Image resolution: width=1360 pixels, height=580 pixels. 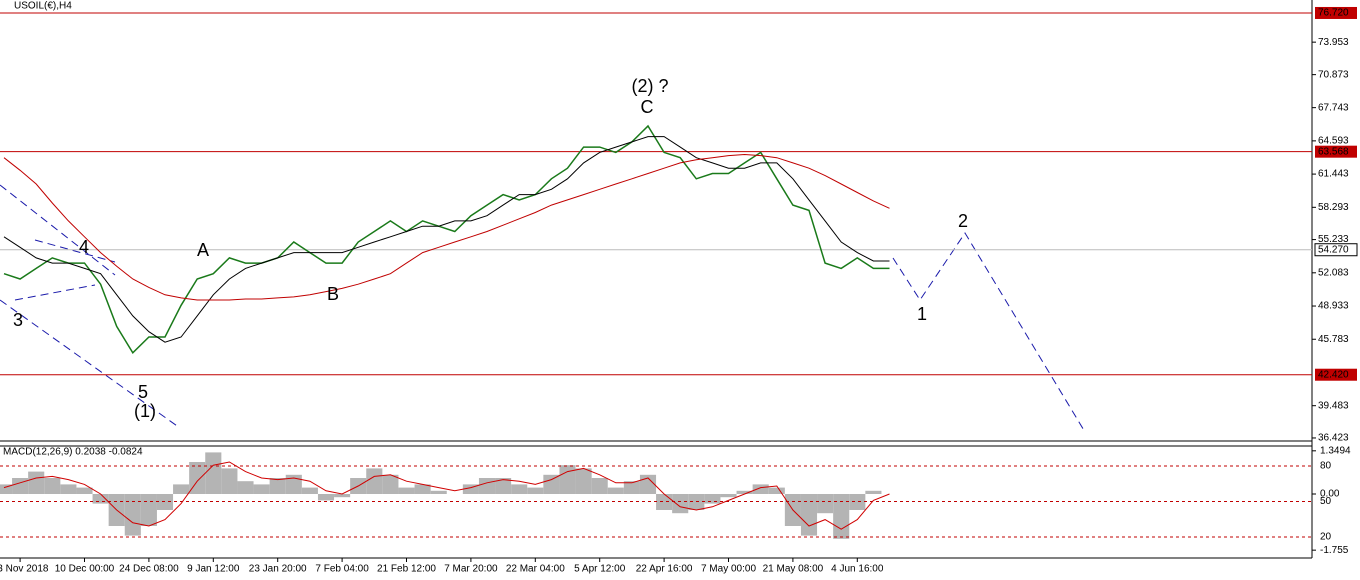 What do you see at coordinates (342, 569) in the screenshot?
I see `x-tick-label: 7 Feb 04:00` at bounding box center [342, 569].